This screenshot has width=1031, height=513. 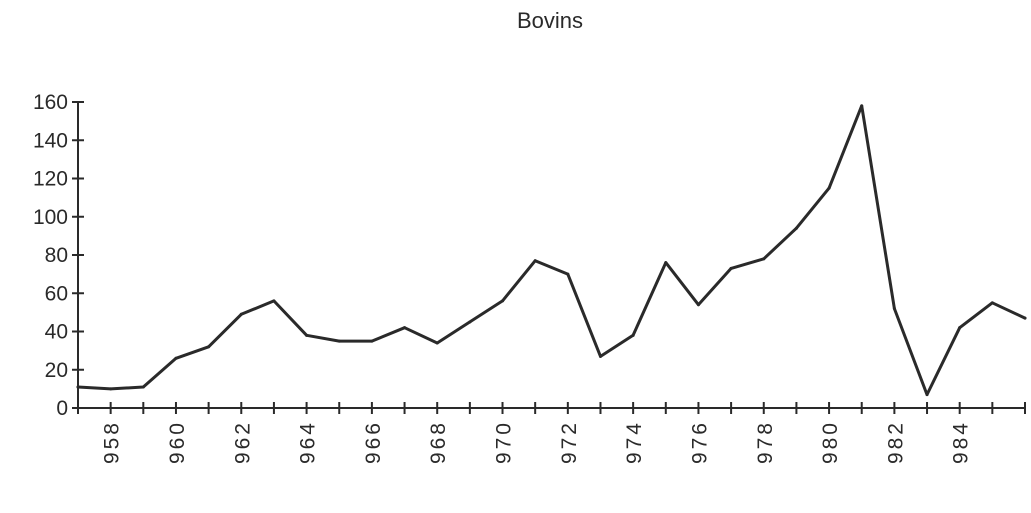 What do you see at coordinates (961, 442) in the screenshot?
I see `x-tick-label: 984` at bounding box center [961, 442].